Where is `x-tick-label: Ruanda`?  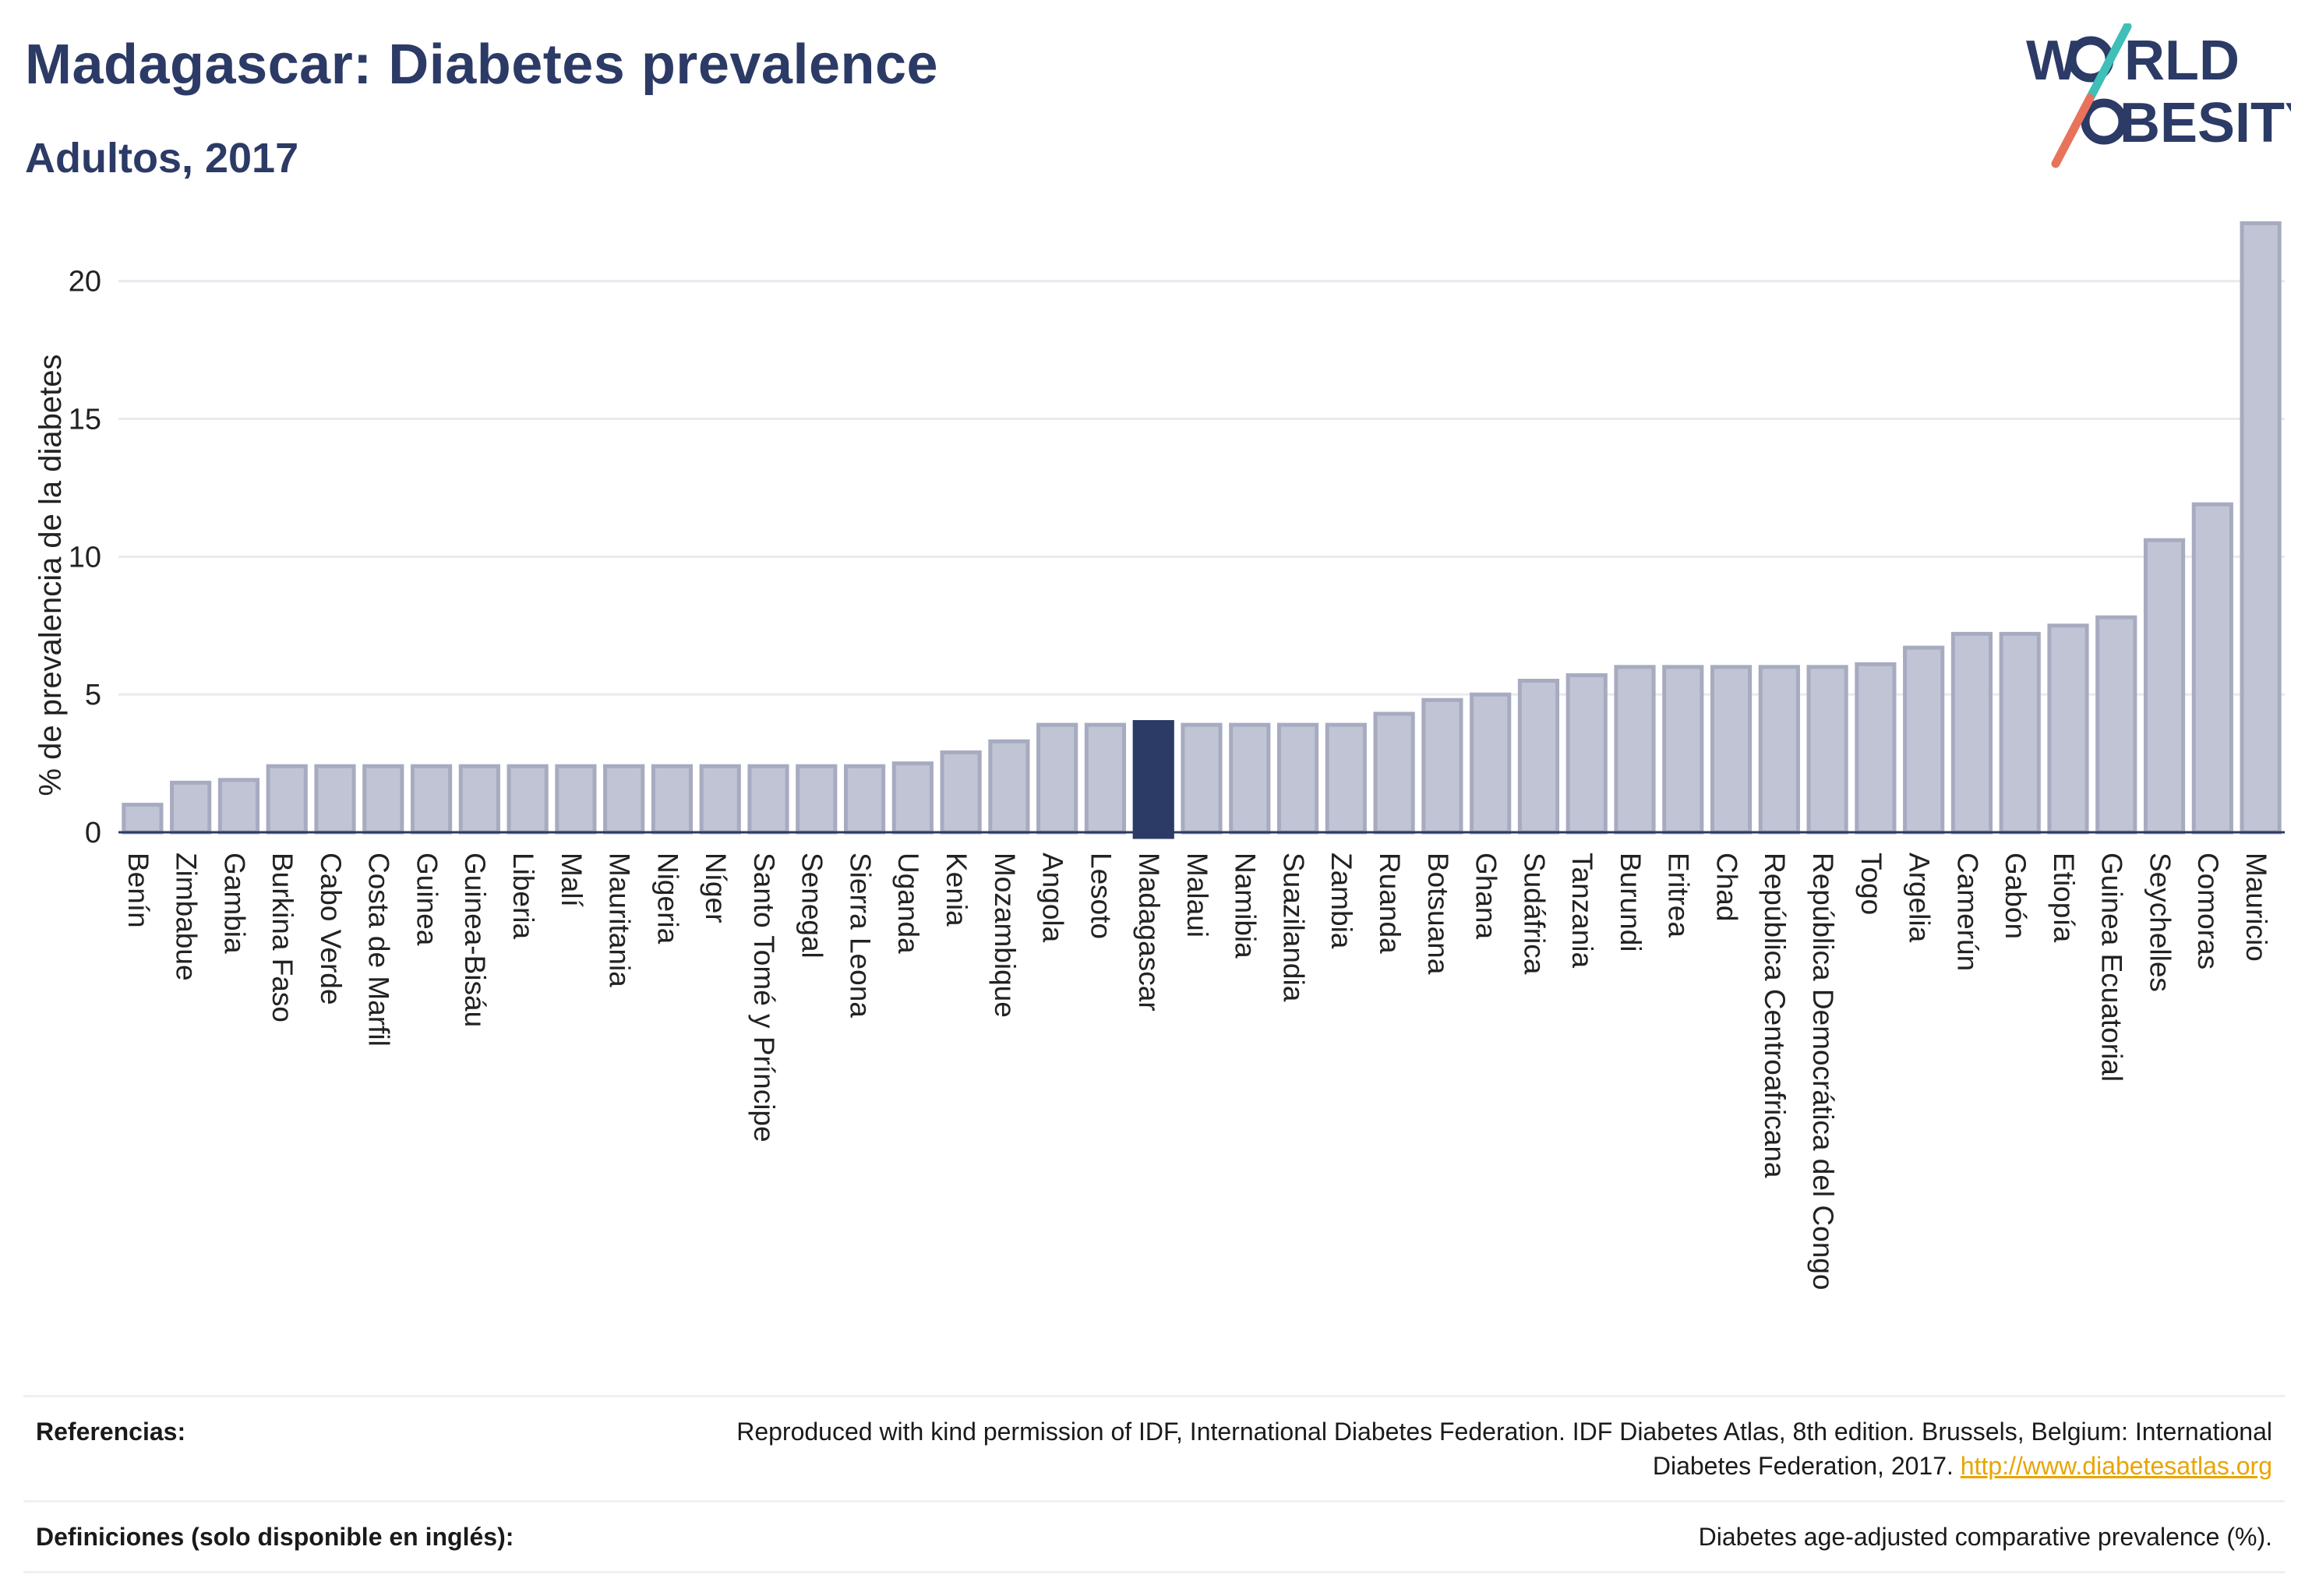 x-tick-label: Ruanda is located at coordinates (1390, 903).